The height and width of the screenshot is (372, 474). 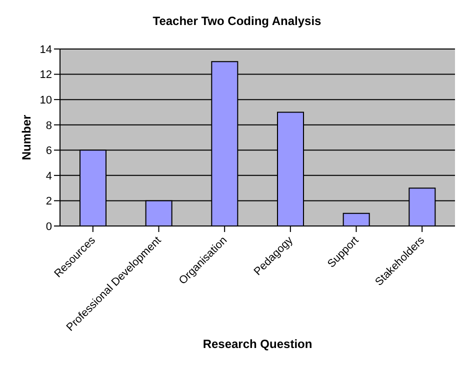 I want to click on y-tick-label: 2, so click(x=49, y=202).